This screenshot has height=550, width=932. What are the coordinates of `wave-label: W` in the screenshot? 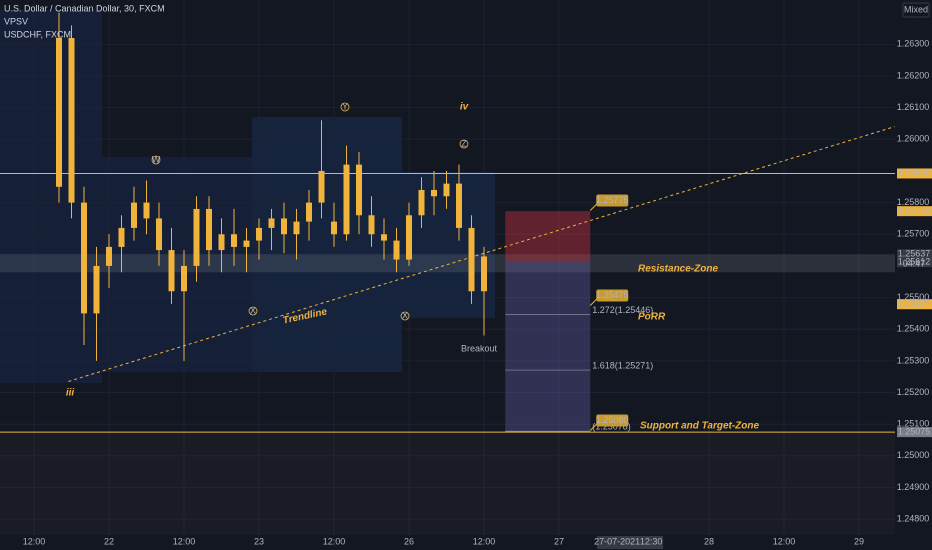 It's located at (156, 159).